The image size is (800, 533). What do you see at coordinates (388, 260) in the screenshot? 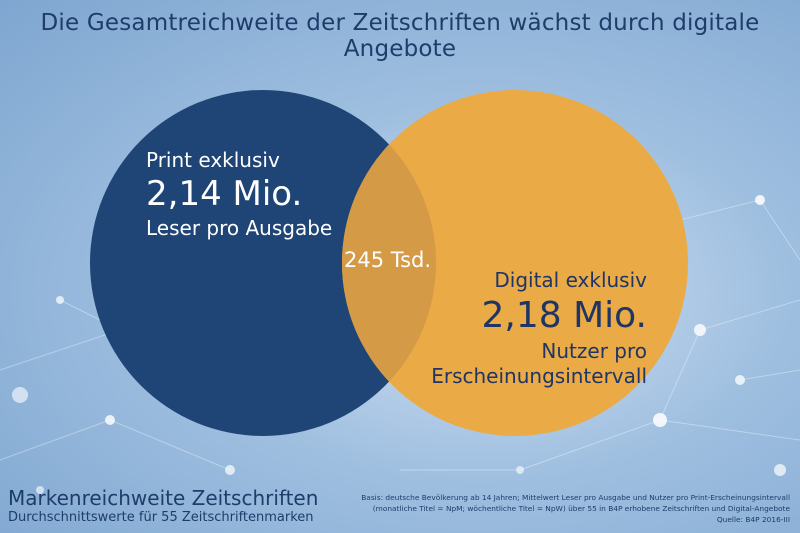
I see `overlap-value: 245 Tsd.` at bounding box center [388, 260].